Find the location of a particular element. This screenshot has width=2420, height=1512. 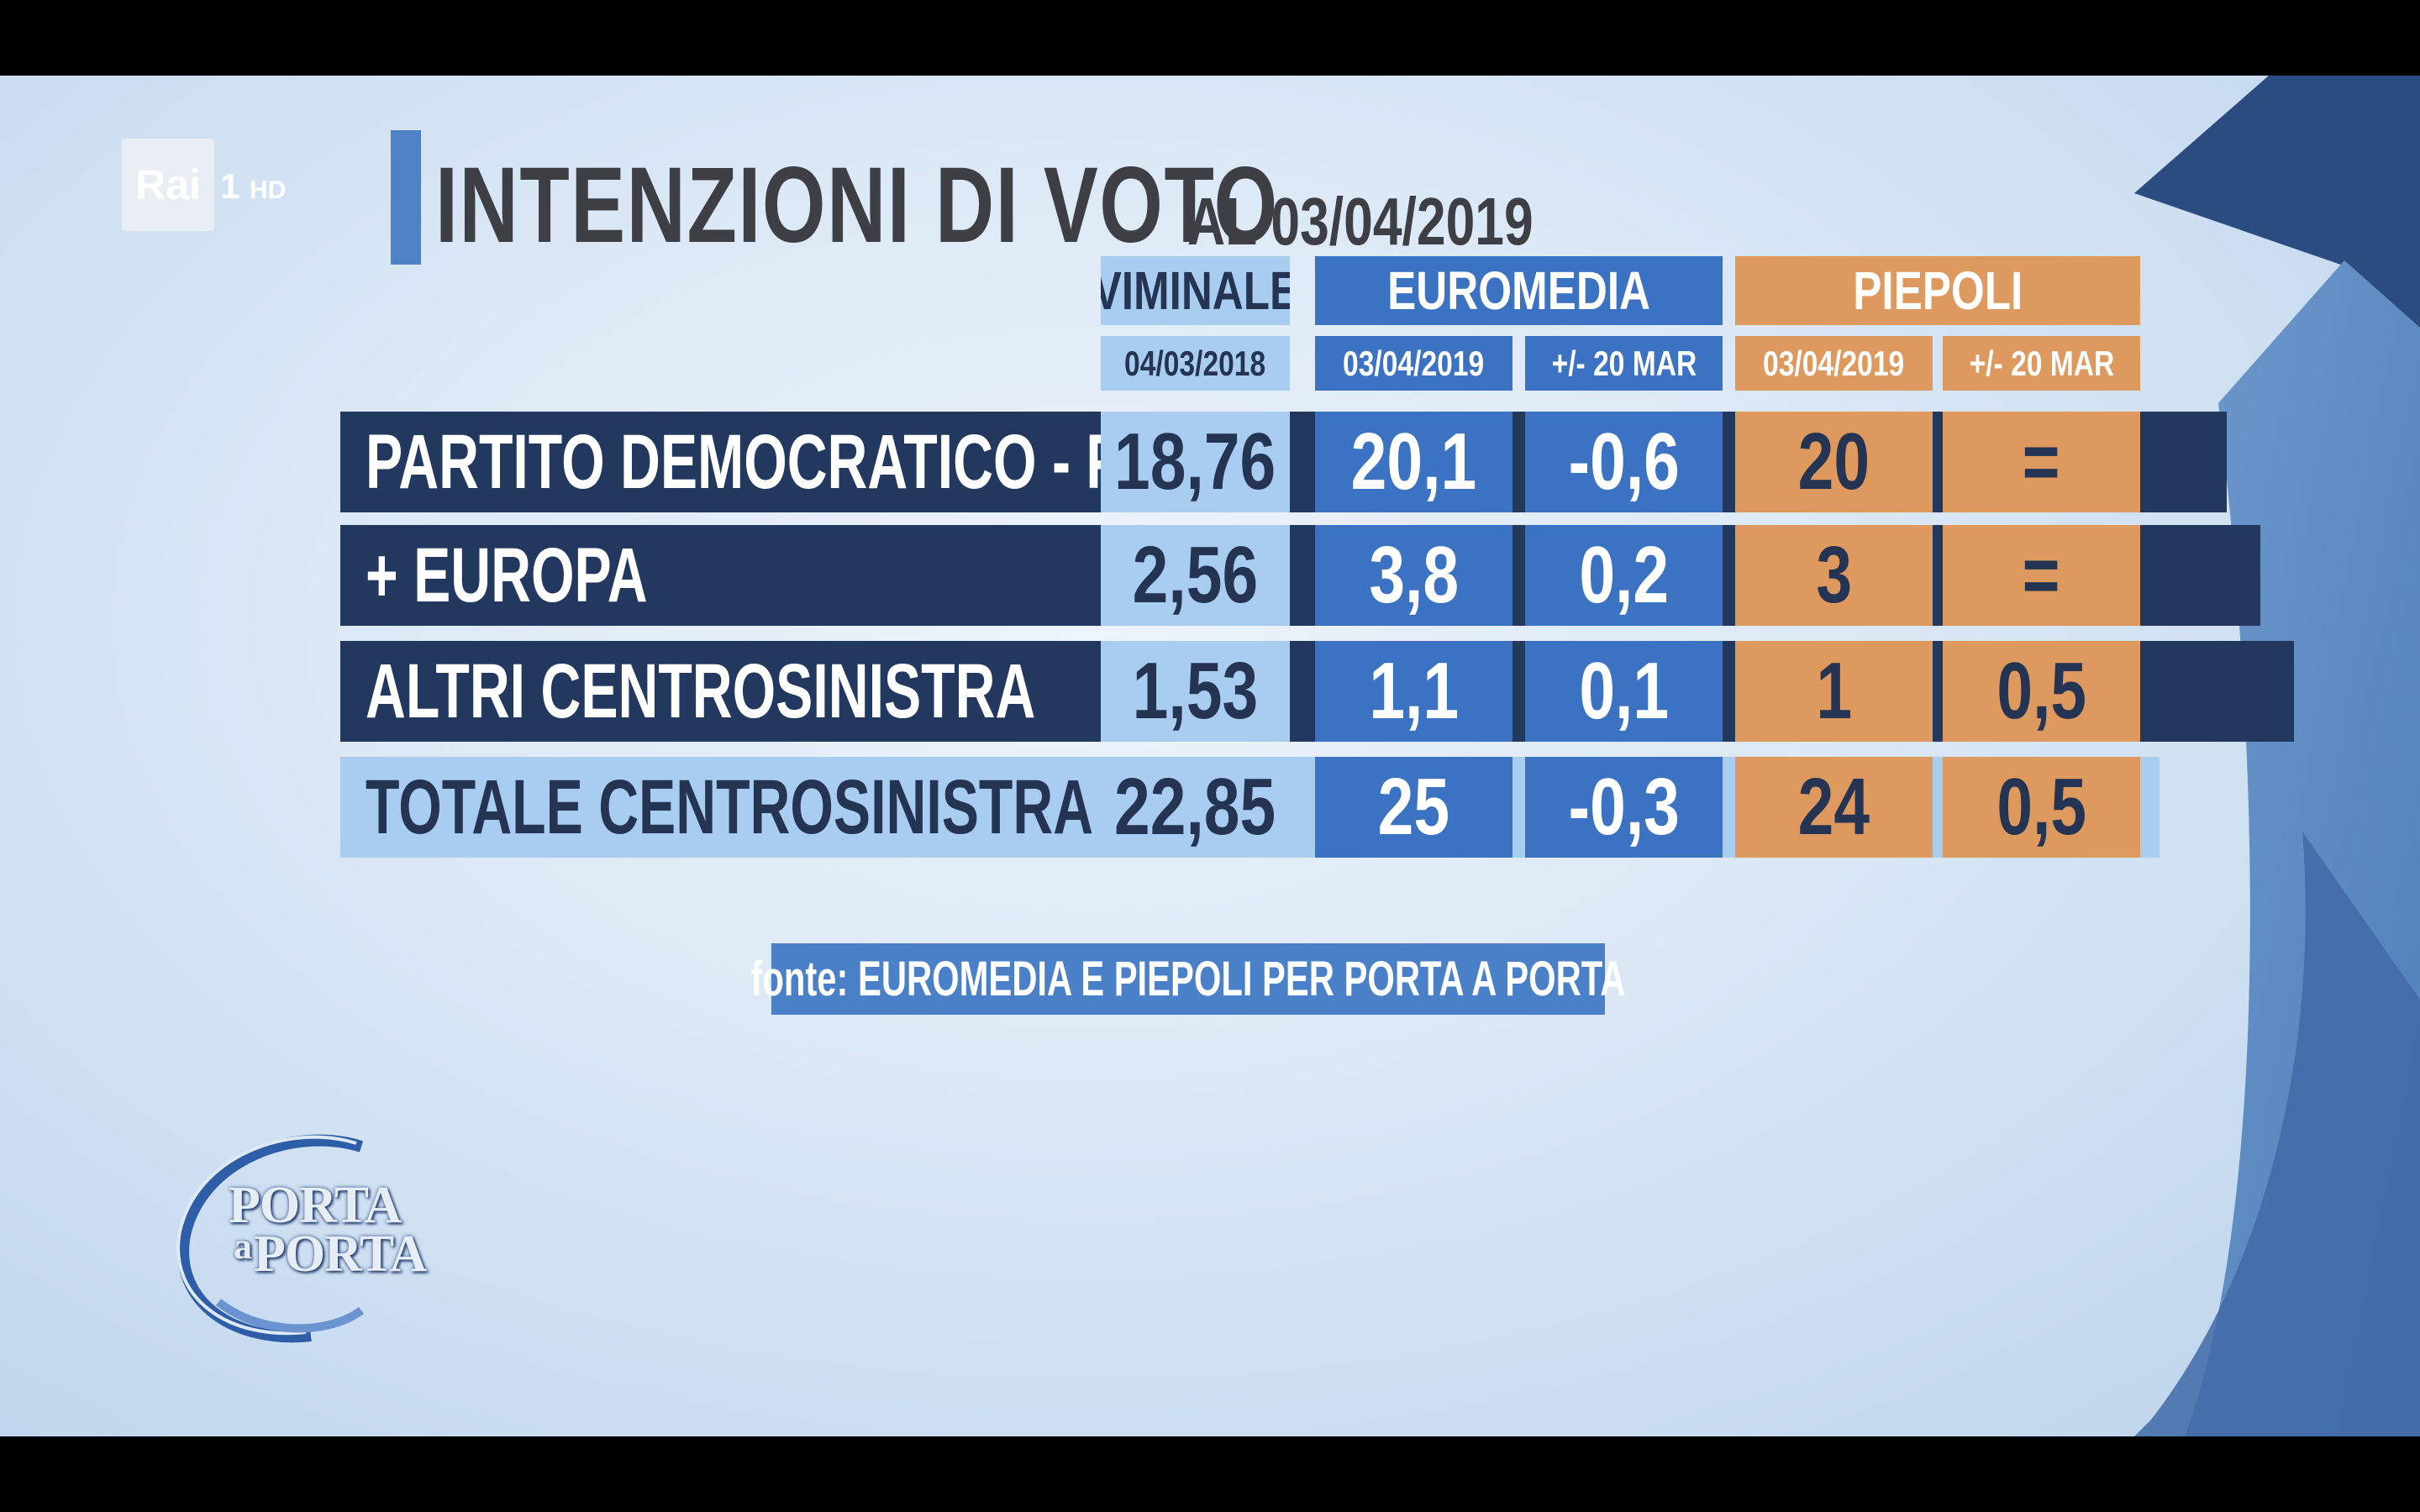

table-cell-text: 22,85 is located at coordinates (1195, 807).